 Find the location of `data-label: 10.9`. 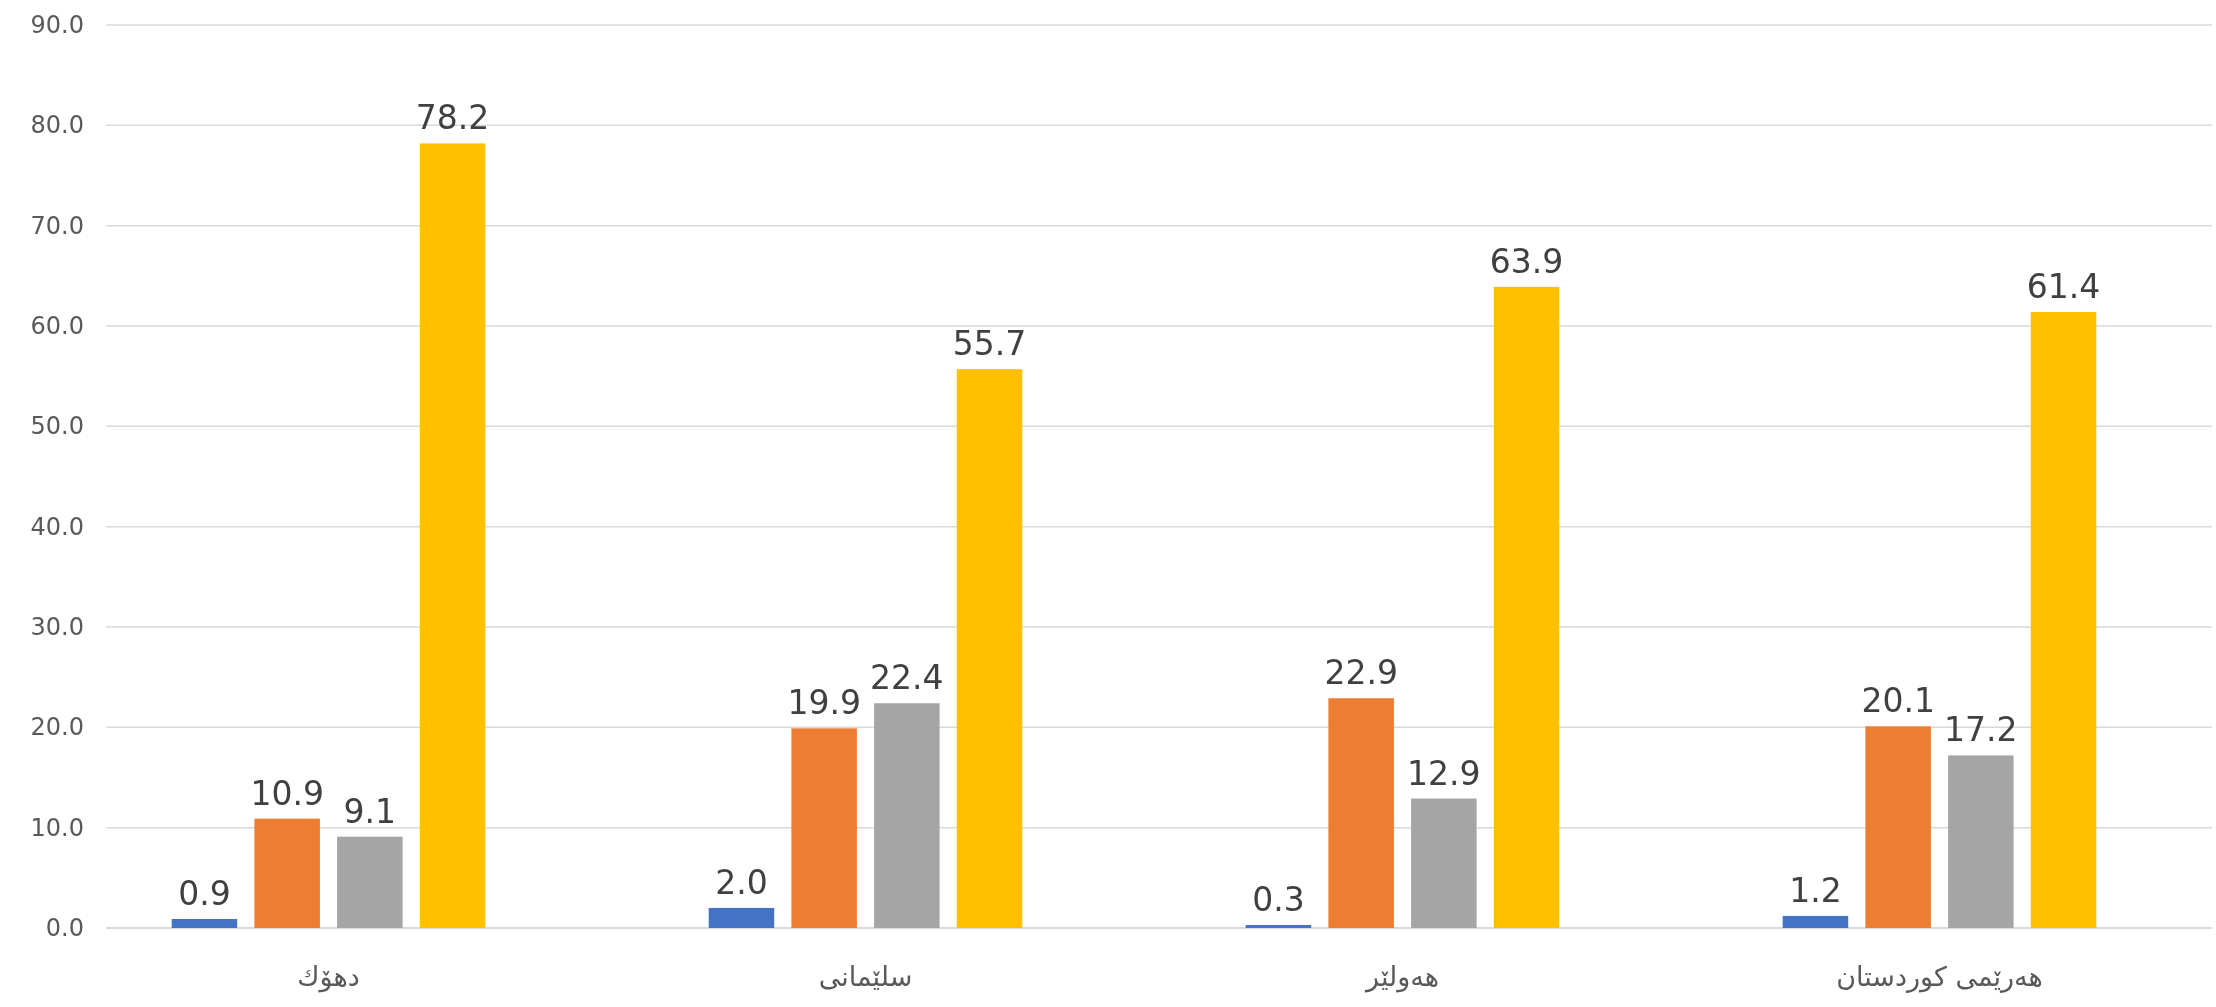

data-label: 10.9 is located at coordinates (287, 793).